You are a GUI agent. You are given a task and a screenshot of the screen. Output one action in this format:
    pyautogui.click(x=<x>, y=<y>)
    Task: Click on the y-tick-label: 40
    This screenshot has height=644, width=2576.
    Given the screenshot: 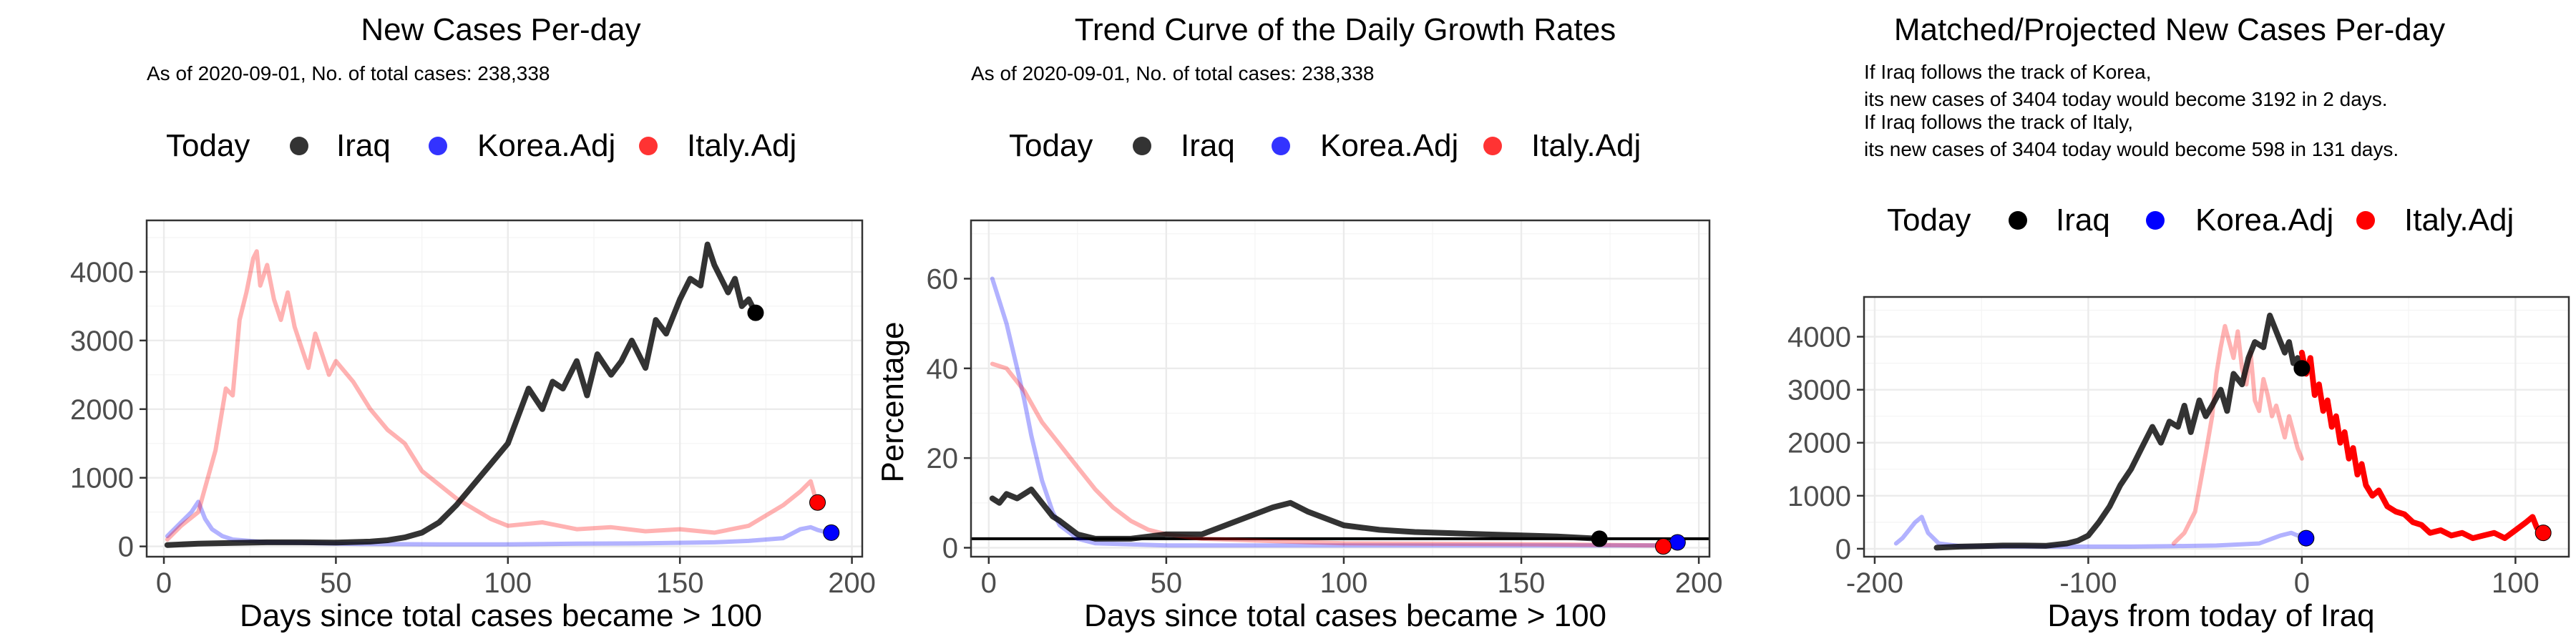 What is the action you would take?
    pyautogui.click(x=943, y=369)
    